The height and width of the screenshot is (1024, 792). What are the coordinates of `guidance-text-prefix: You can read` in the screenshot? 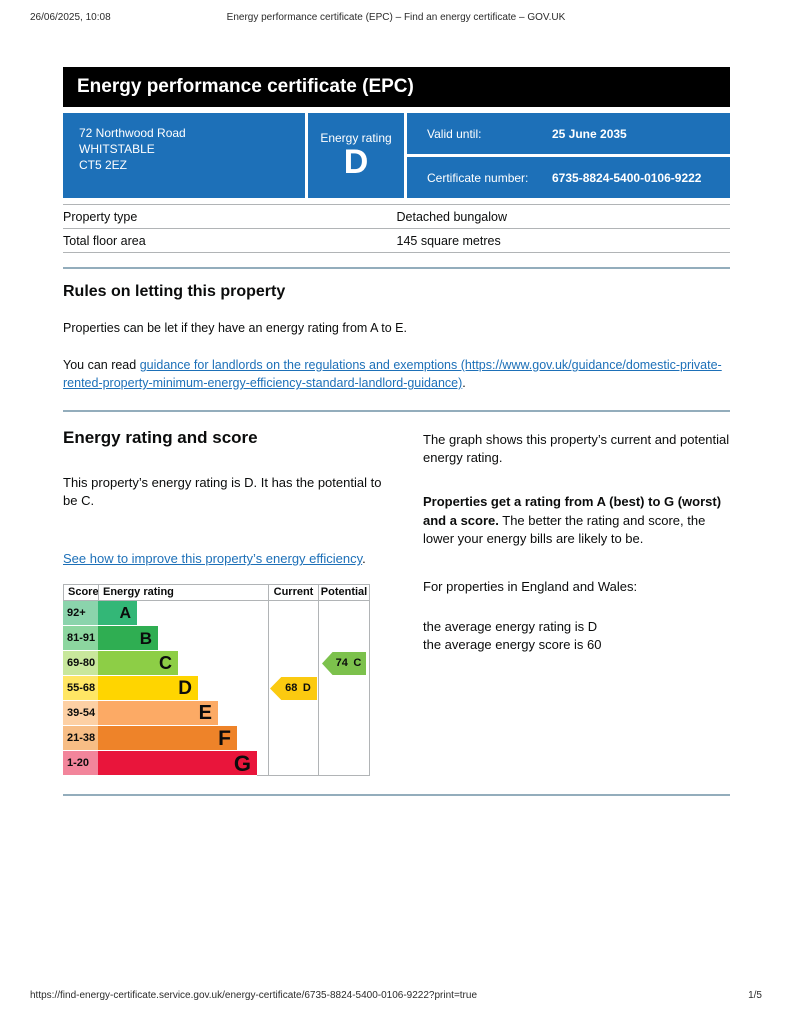 It's located at (101, 365).